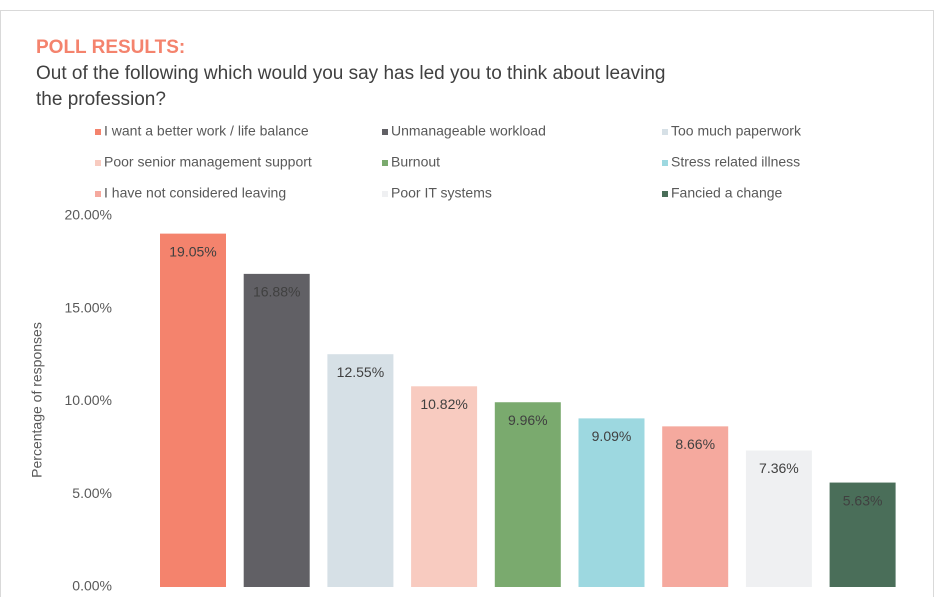 Image resolution: width=934 pixels, height=597 pixels. What do you see at coordinates (92, 586) in the screenshot?
I see `y-tick-label: 0.00%` at bounding box center [92, 586].